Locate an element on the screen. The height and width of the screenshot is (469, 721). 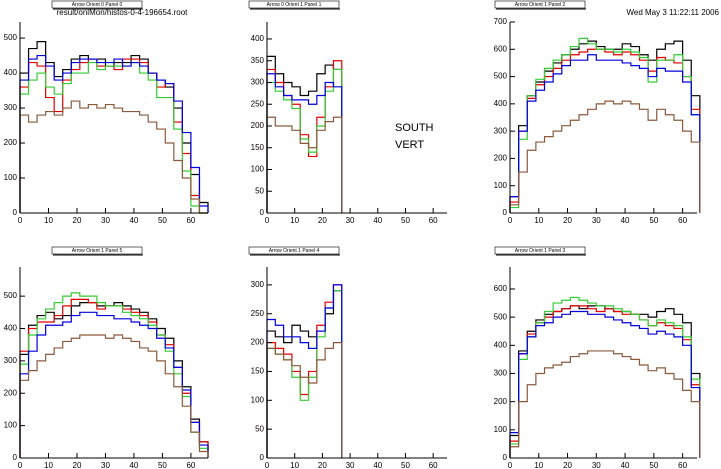
y-tick-label: 700 is located at coordinates (501, 21).